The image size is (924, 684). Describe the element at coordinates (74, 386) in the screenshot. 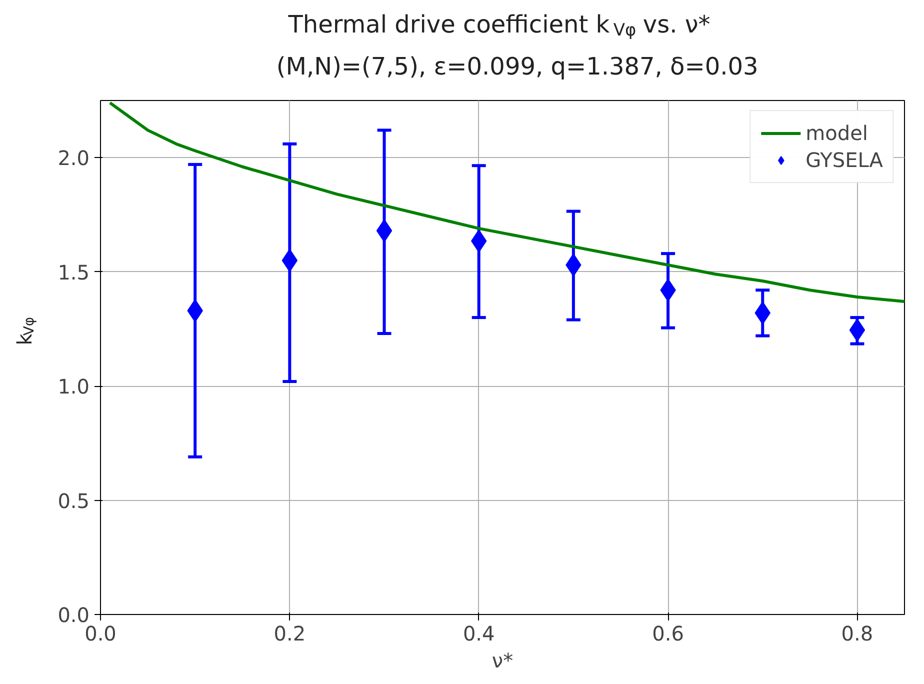

I see `y-tick-label: 1.0` at that location.